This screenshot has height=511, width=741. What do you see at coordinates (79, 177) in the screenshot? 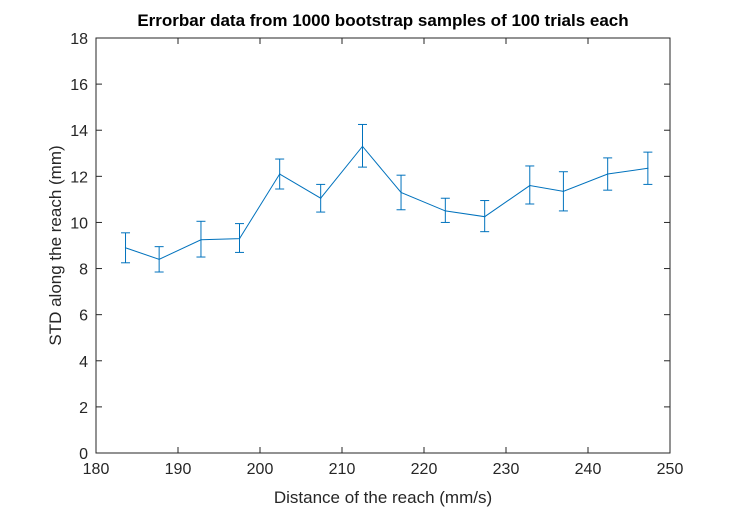
I see `y-tick-label: 12` at bounding box center [79, 177].